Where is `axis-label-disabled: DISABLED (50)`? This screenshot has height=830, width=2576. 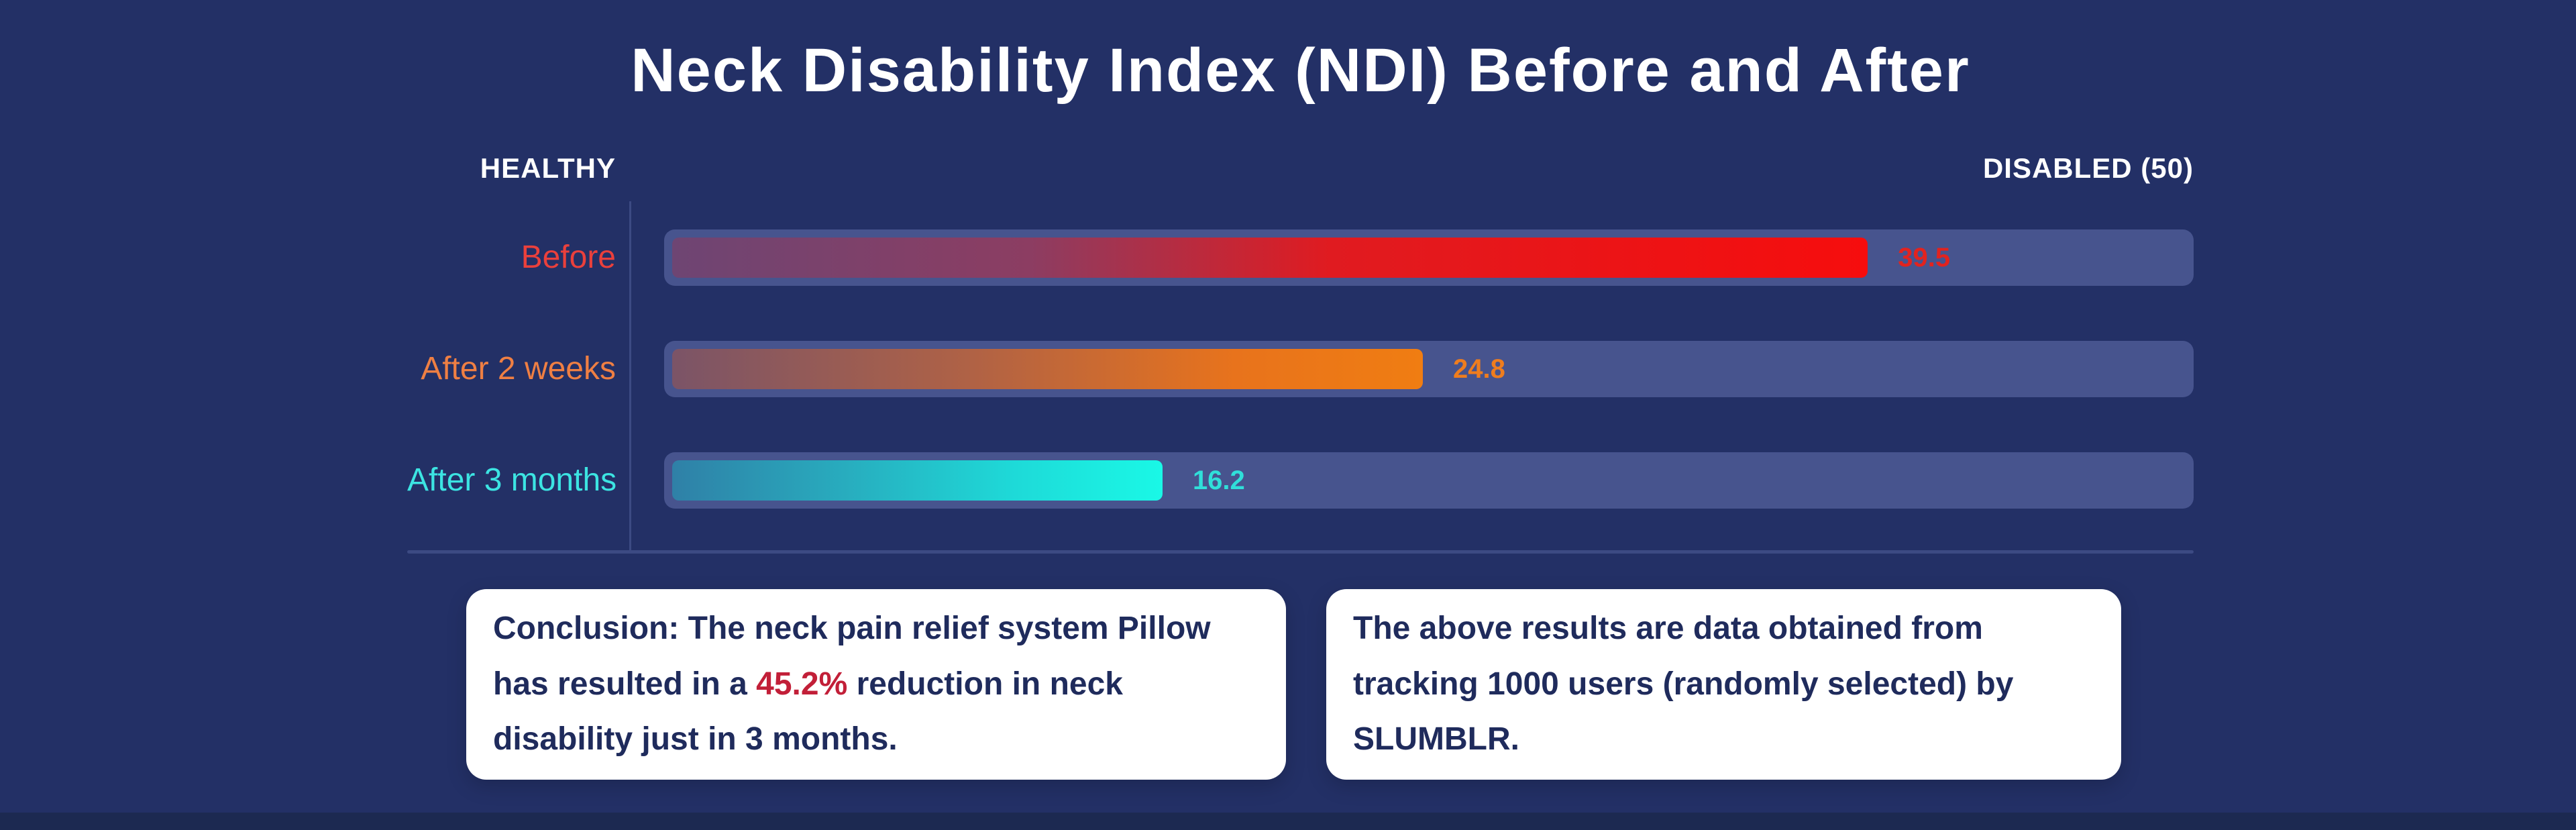
axis-label-disabled: DISABLED (50) is located at coordinates (2088, 168).